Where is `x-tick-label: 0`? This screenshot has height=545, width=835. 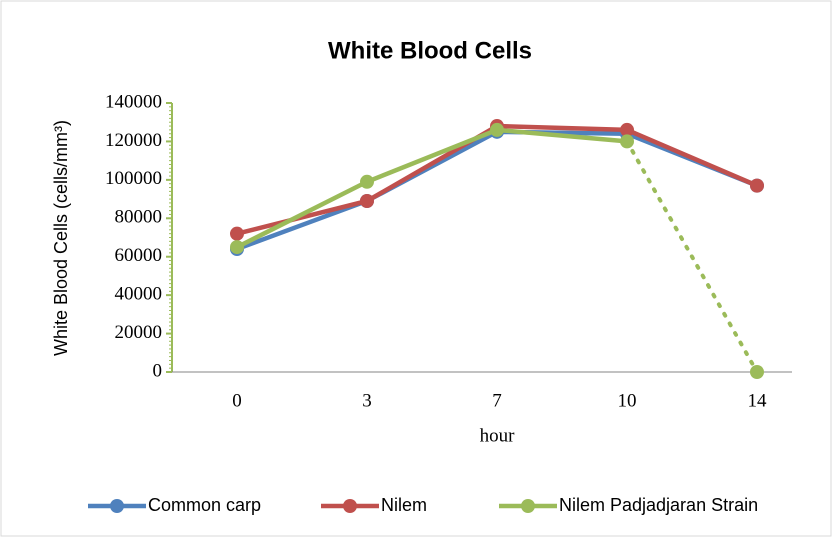 x-tick-label: 0 is located at coordinates (237, 400).